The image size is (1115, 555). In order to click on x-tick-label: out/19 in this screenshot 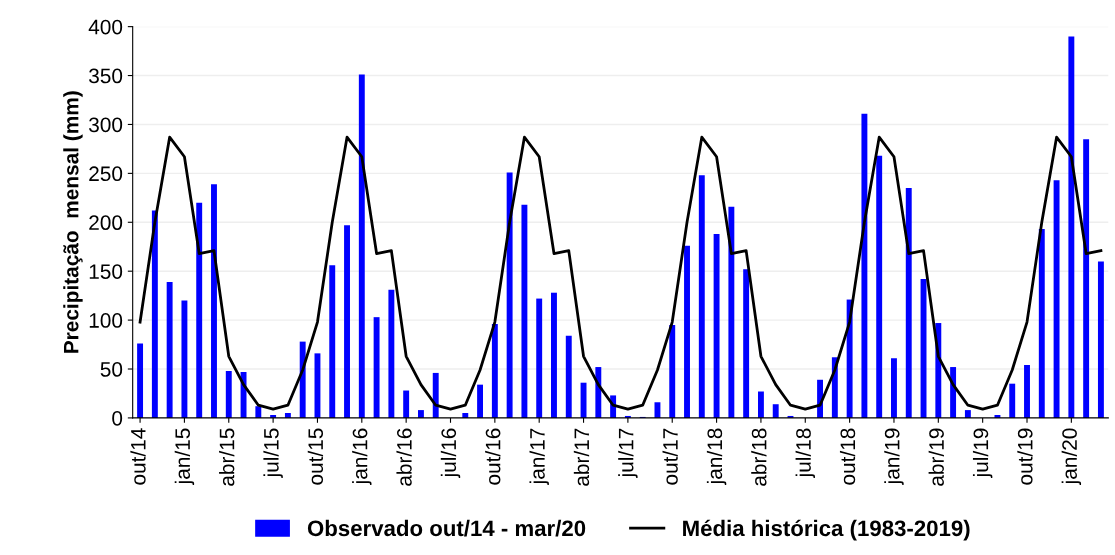, I will do `click(1025, 456)`.